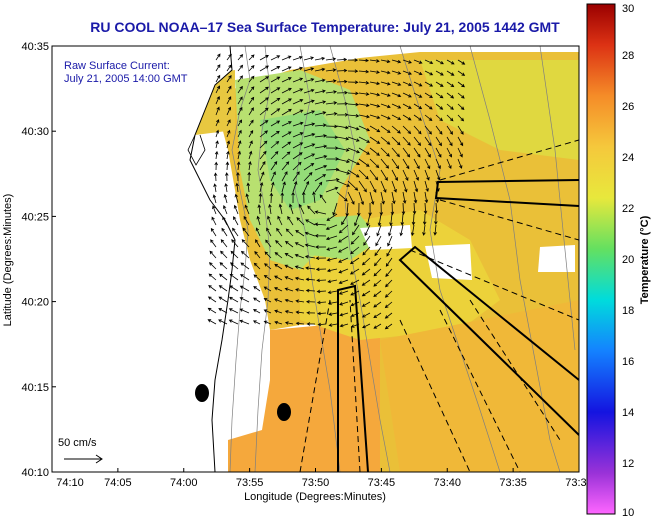  What do you see at coordinates (35, 473) in the screenshot?
I see `y-tick-label: 40:10` at bounding box center [35, 473].